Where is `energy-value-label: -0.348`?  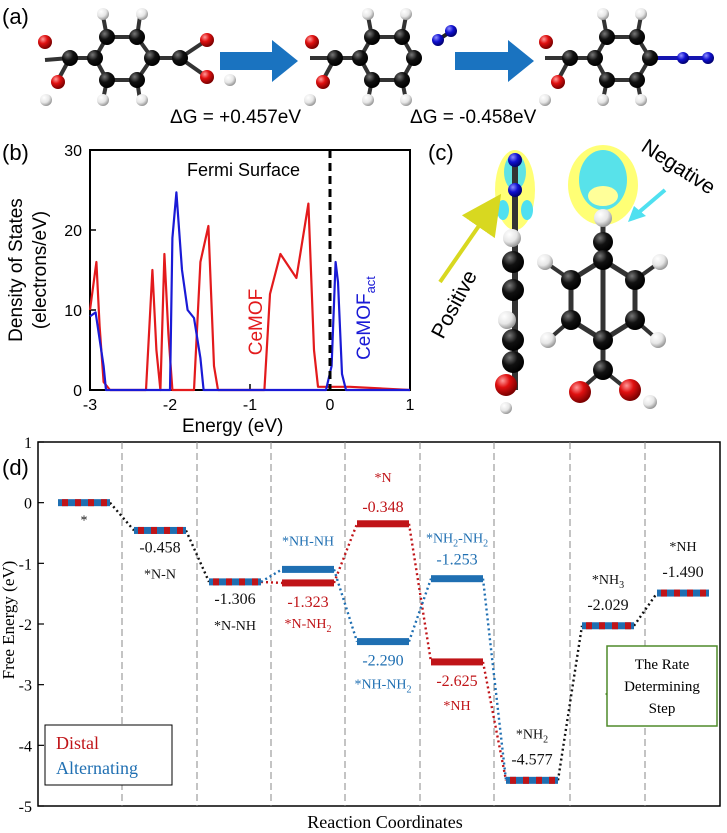 energy-value-label: -0.348 is located at coordinates (382, 507).